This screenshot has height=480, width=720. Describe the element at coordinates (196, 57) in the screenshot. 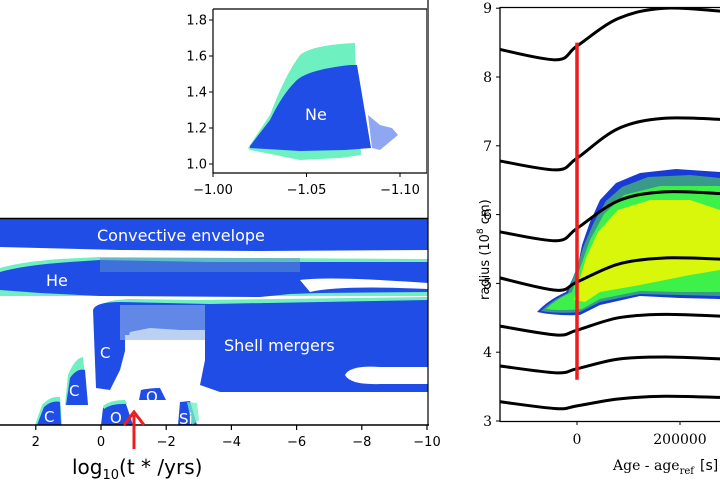

I see `inset-y-tick-label: 1.6` at that location.